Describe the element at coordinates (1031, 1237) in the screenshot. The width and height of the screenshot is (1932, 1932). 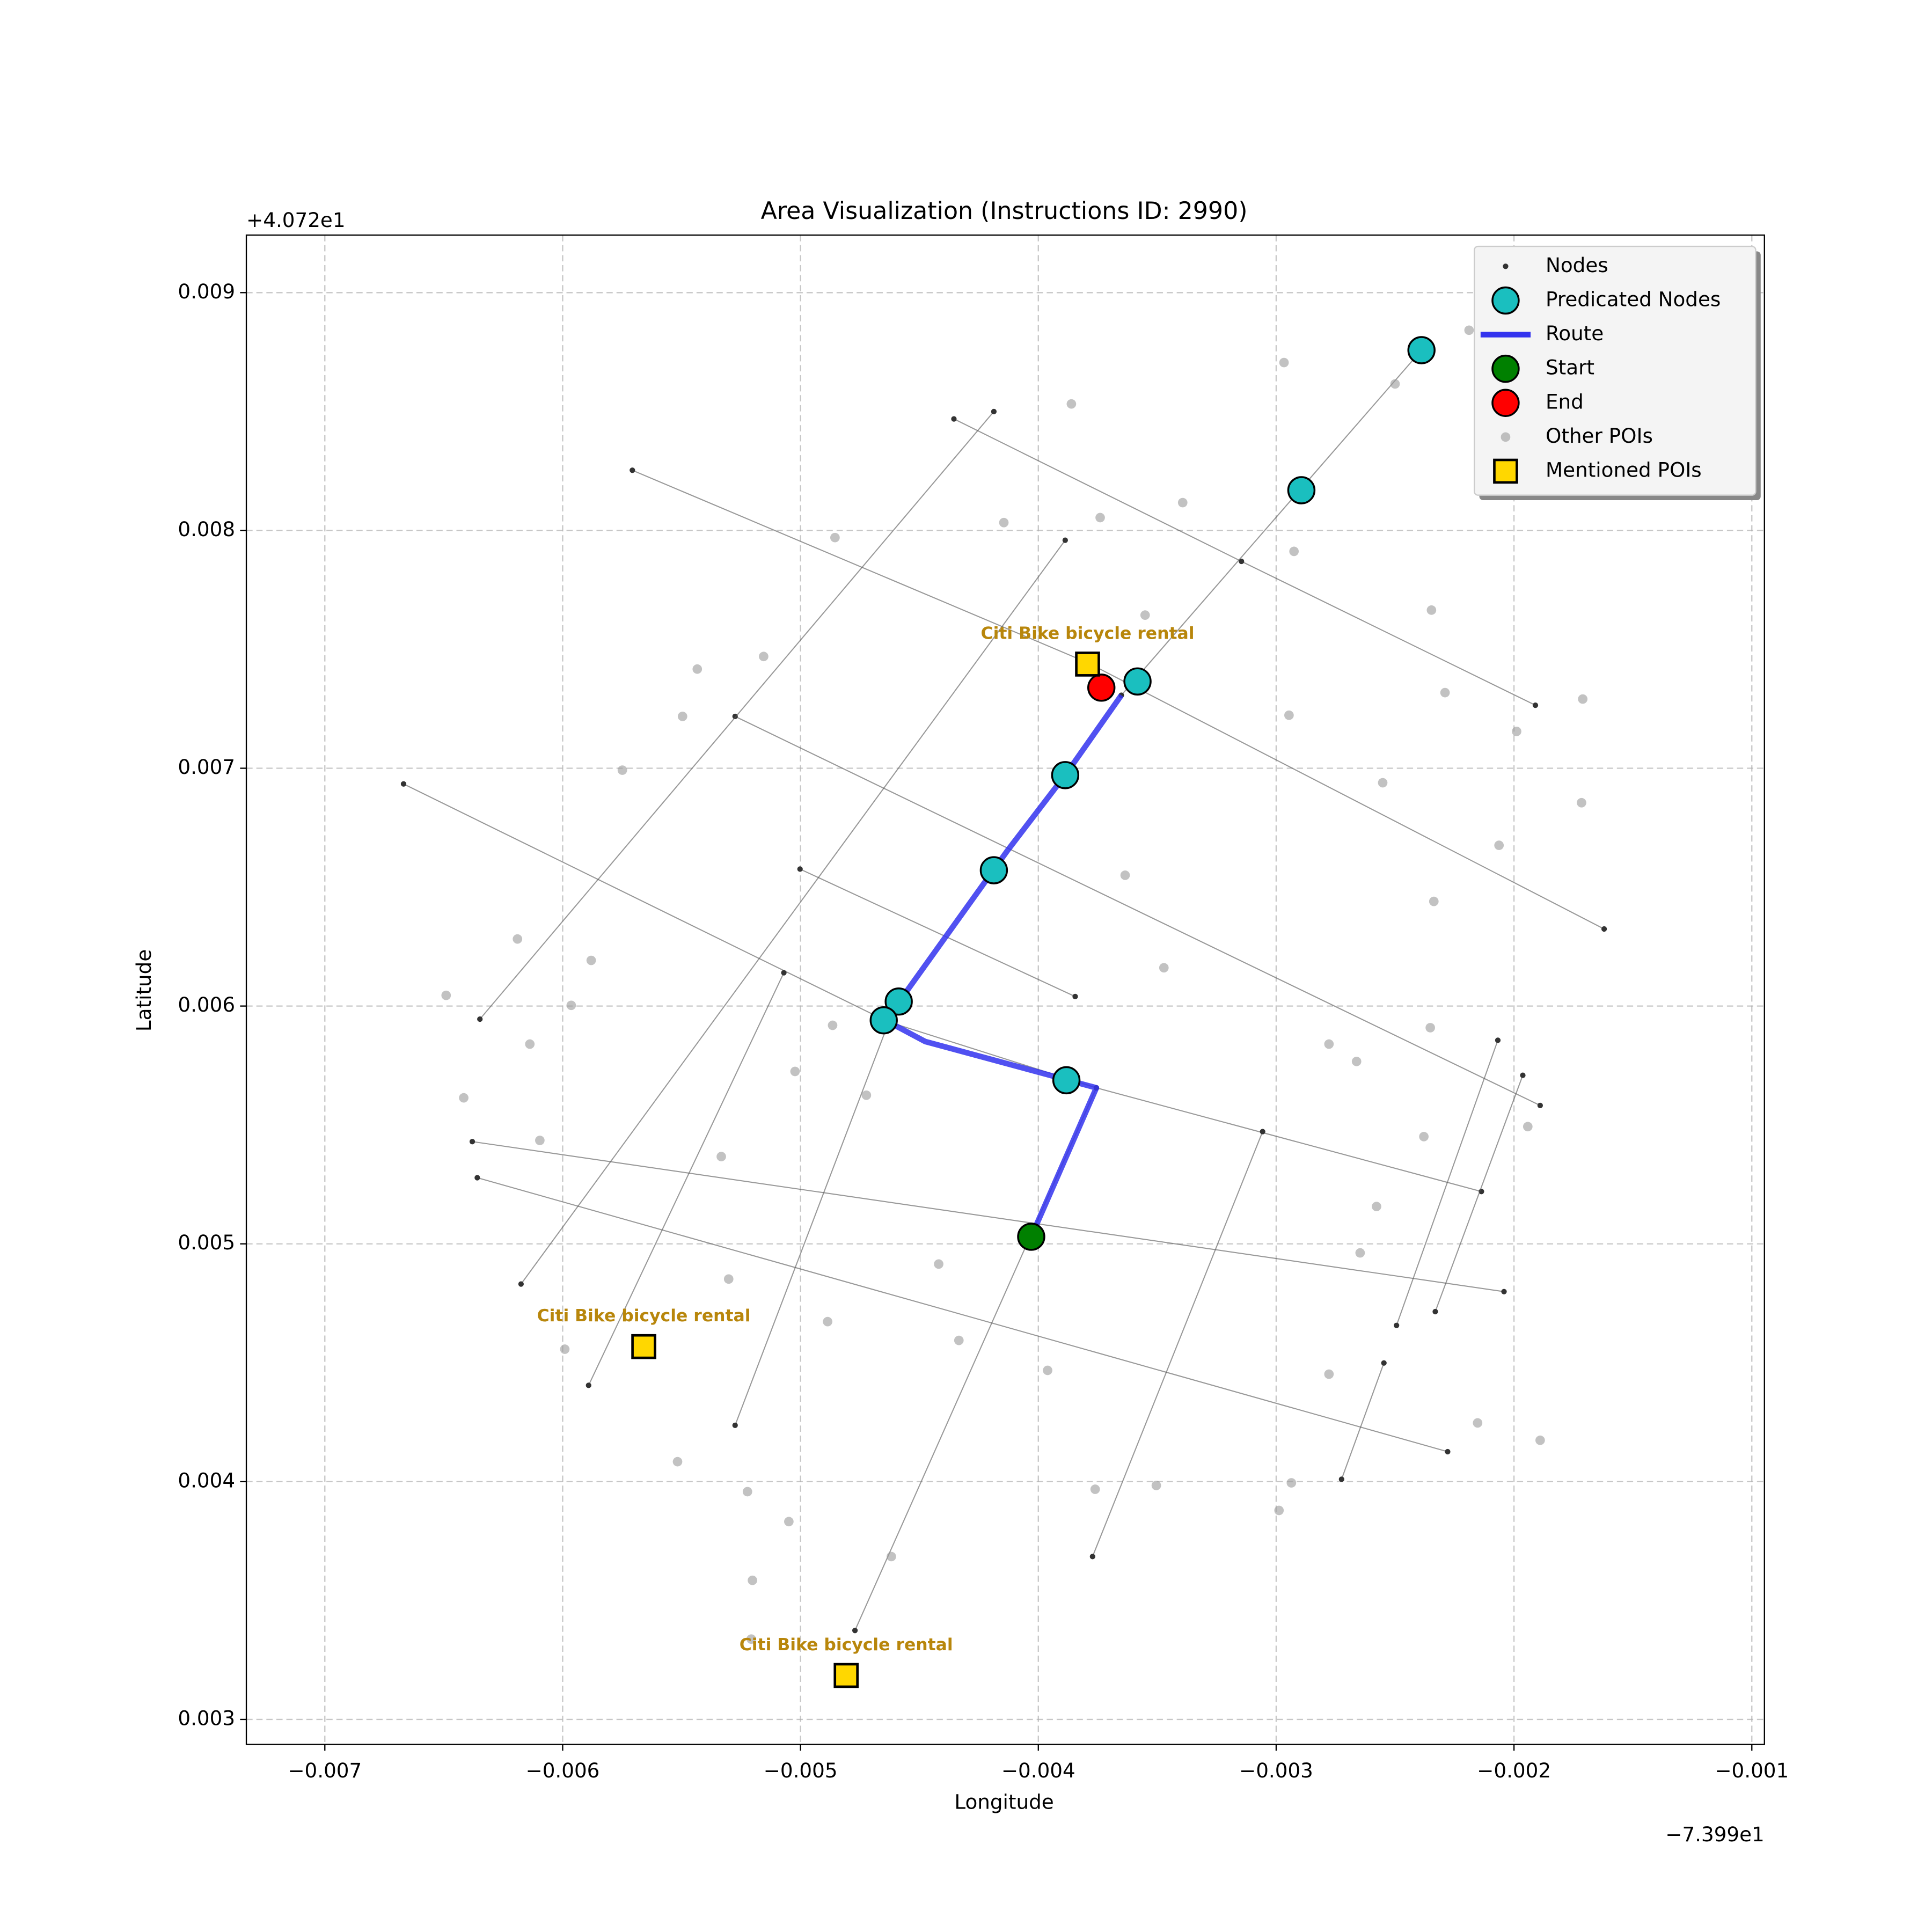
I see `start` at that location.